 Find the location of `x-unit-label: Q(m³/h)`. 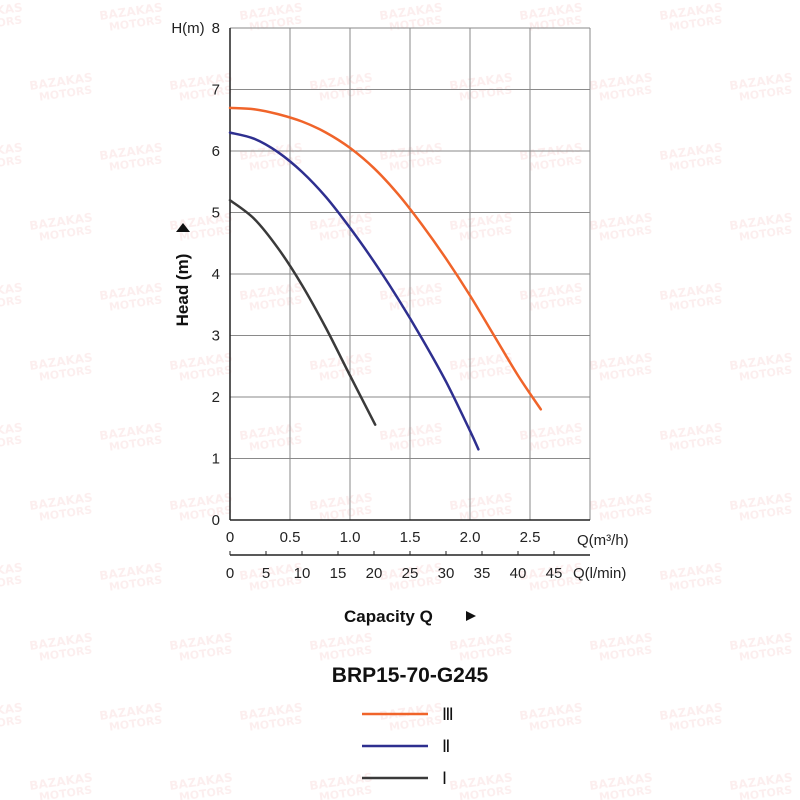

x-unit-label: Q(m³/h) is located at coordinates (603, 540).